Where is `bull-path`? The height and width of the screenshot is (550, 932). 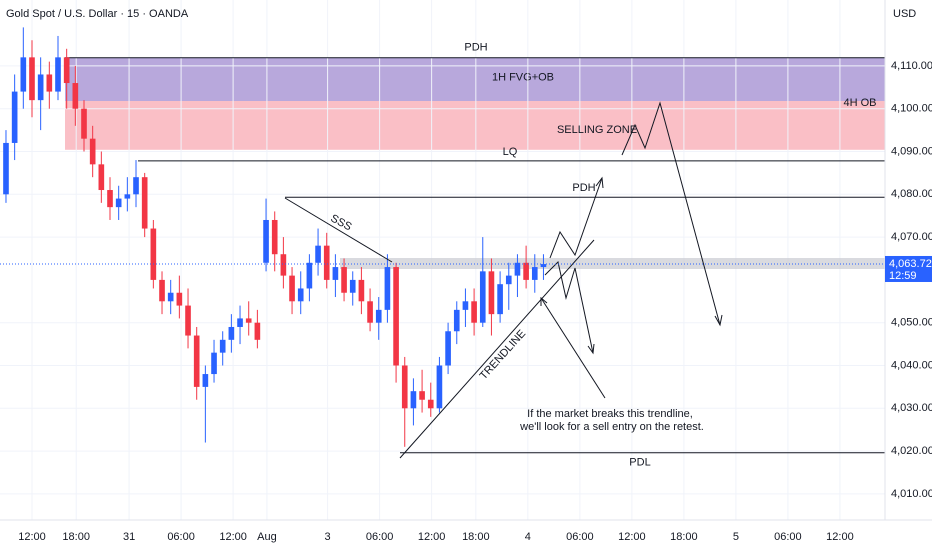 bull-path is located at coordinates (576, 218).